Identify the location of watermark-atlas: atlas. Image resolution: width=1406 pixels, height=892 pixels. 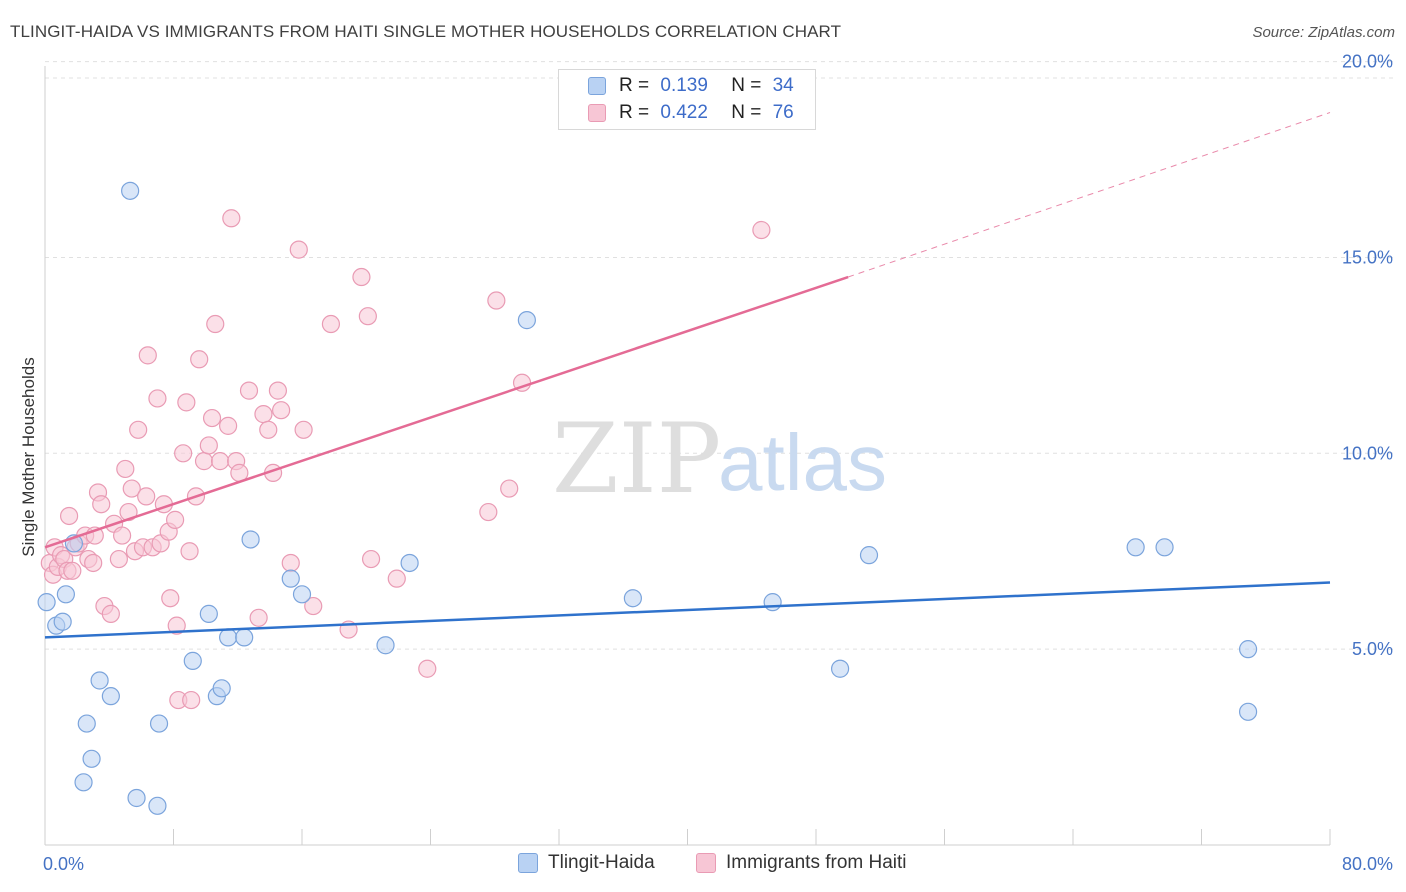
(802, 462).